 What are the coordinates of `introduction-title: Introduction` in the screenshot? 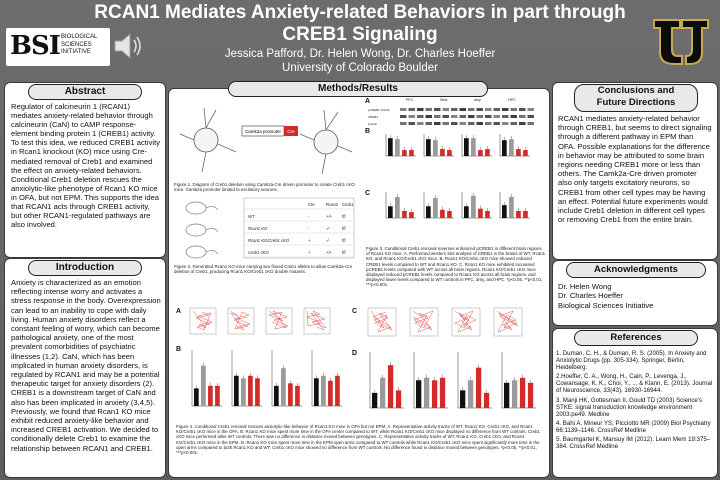 It's located at (85, 268).